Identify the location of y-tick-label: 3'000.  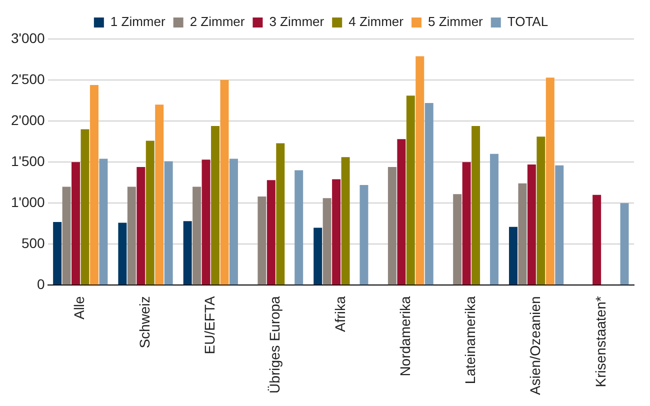
(28, 38).